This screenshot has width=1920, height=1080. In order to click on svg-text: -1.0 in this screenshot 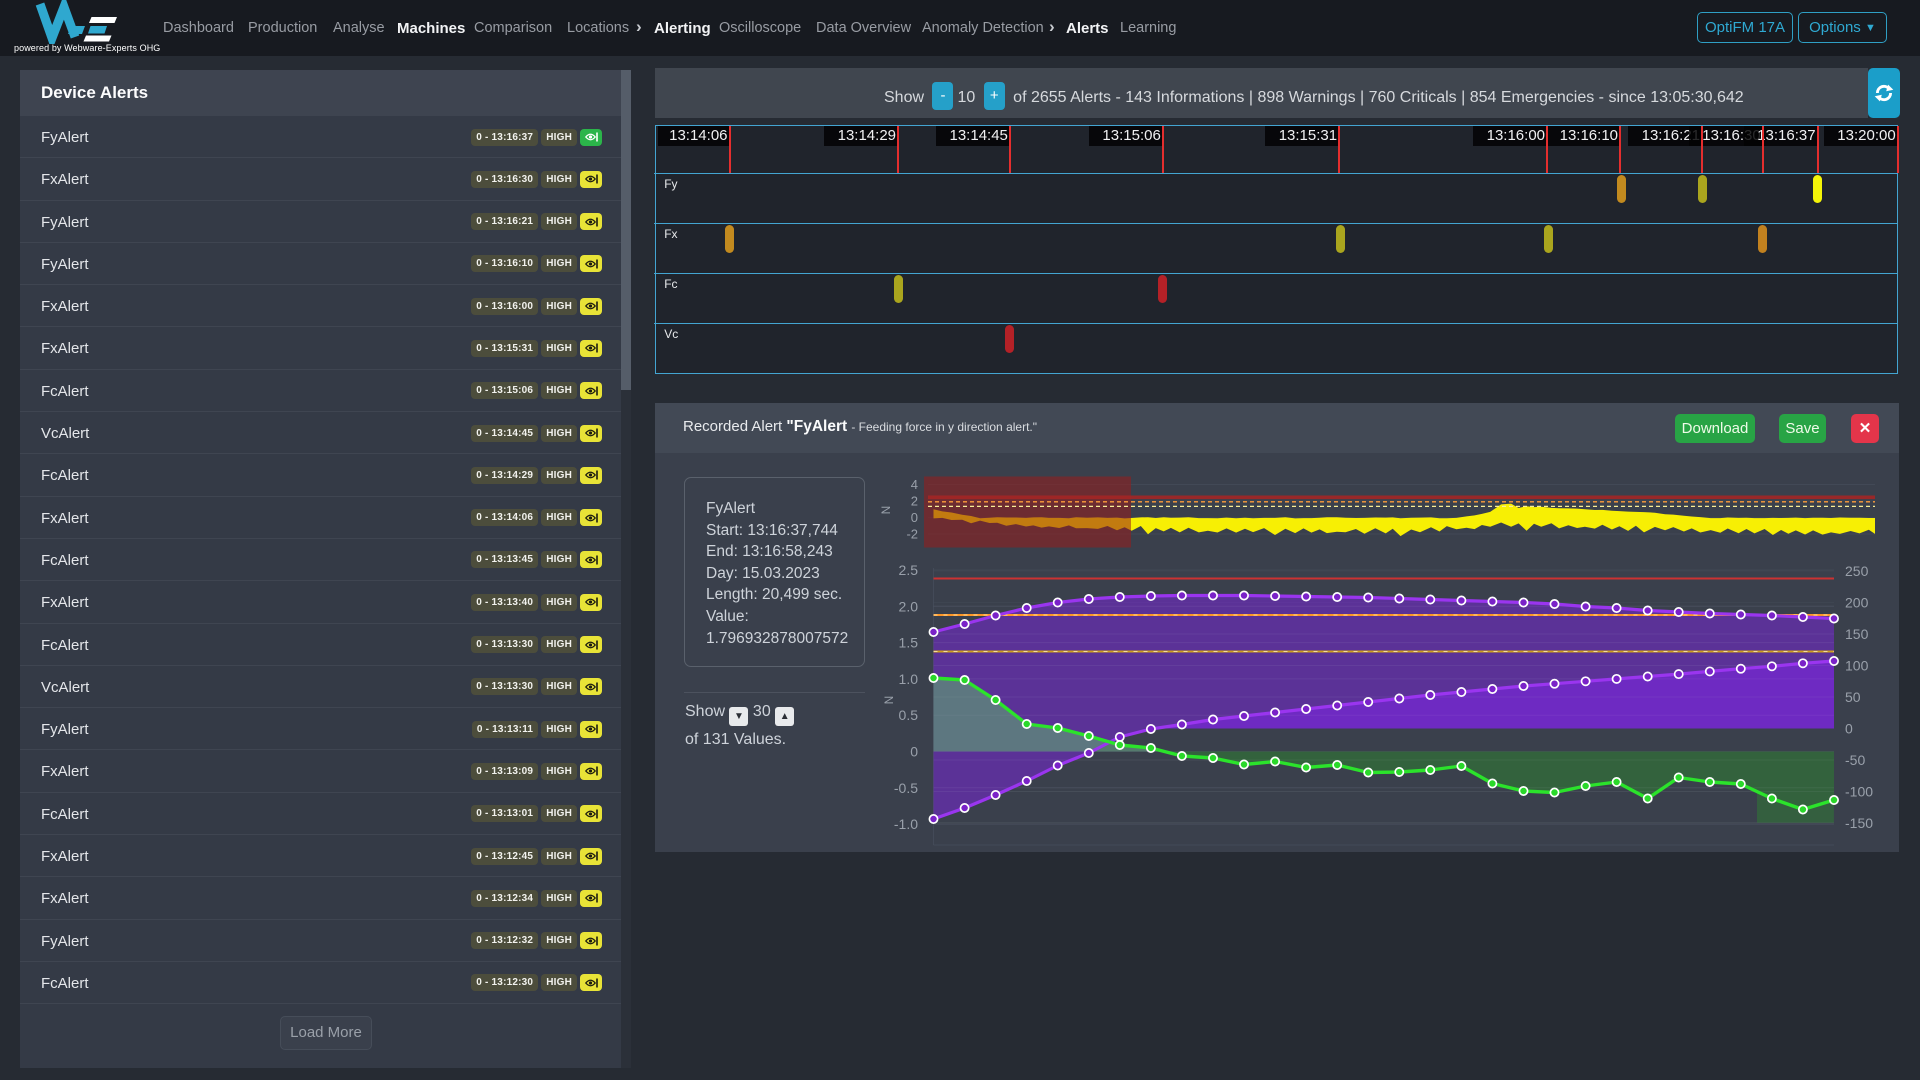, I will do `click(906, 824)`.